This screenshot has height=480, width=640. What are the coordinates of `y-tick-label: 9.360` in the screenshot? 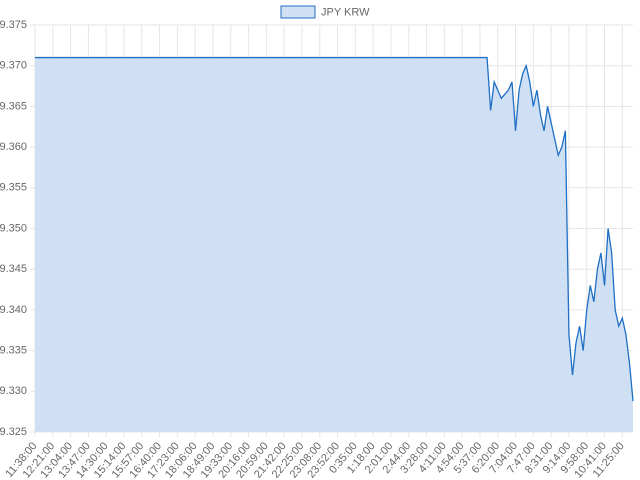 It's located at (13, 147).